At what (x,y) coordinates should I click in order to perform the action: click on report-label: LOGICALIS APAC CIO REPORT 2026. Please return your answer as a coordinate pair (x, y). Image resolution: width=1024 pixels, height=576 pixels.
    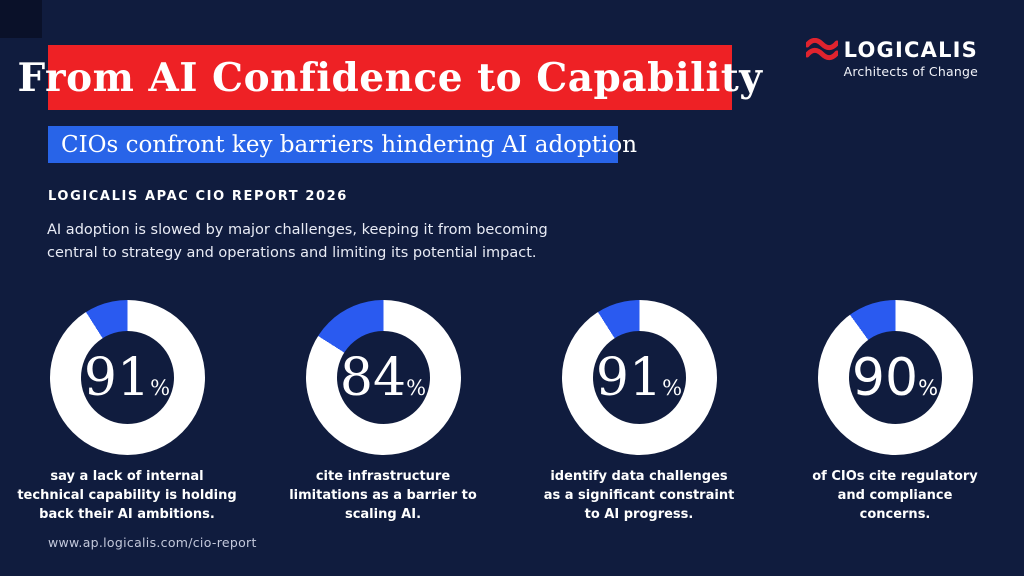
    Looking at the image, I should click on (198, 196).